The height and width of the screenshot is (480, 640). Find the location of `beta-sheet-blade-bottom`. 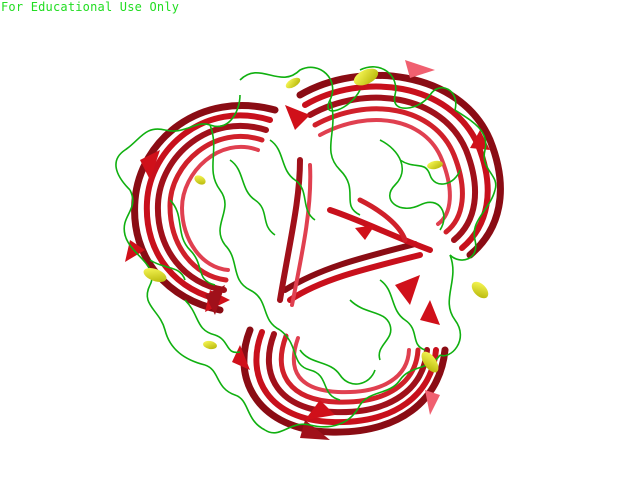

beta-sheet-blade-bottom is located at coordinates (344, 381).